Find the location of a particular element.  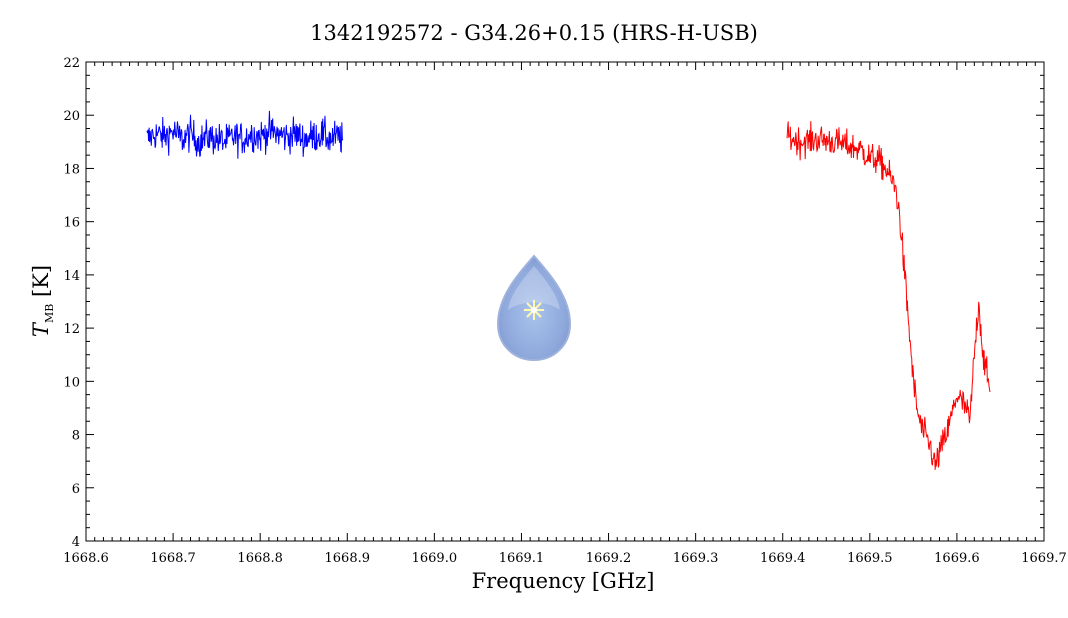

y-tick-label: 10 is located at coordinates (71, 382).